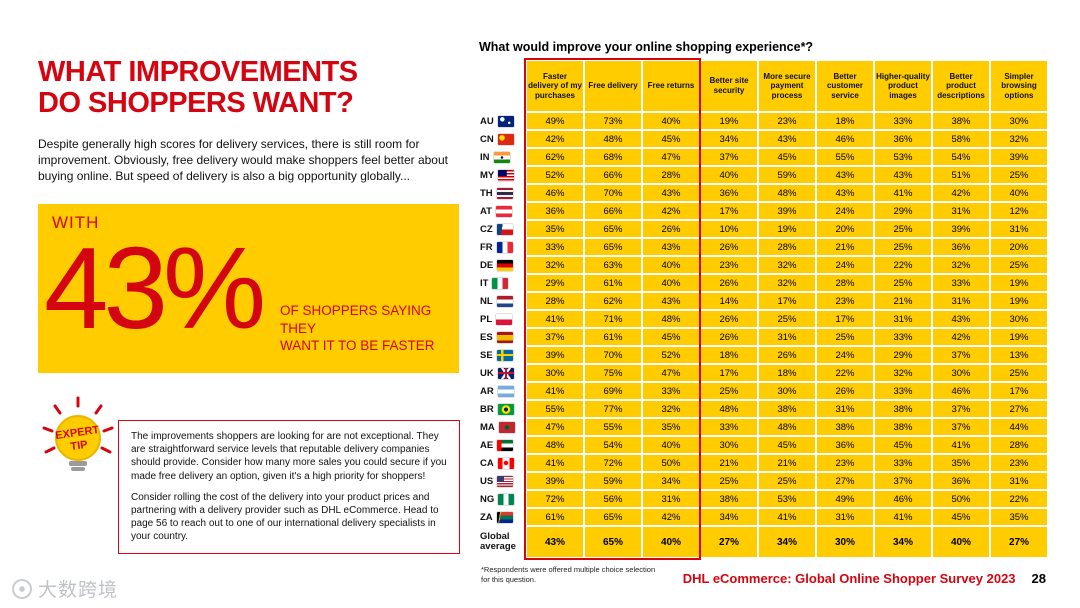 This screenshot has width=1080, height=608. Describe the element at coordinates (961, 175) in the screenshot. I see `survey-value-cell: 51%` at that location.